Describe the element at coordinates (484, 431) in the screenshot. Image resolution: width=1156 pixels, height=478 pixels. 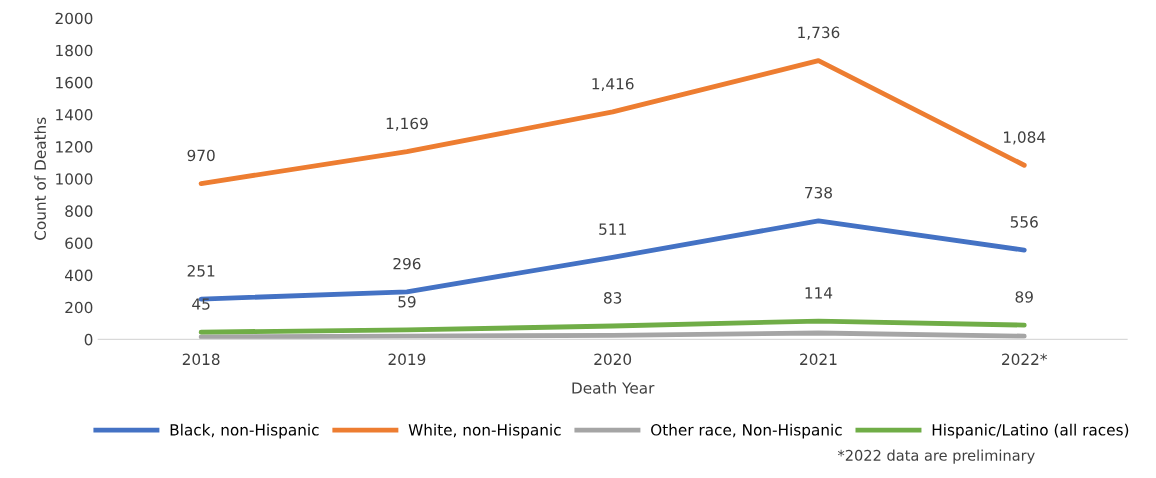
I see `legend-label: White, non-Hispanic` at that location.